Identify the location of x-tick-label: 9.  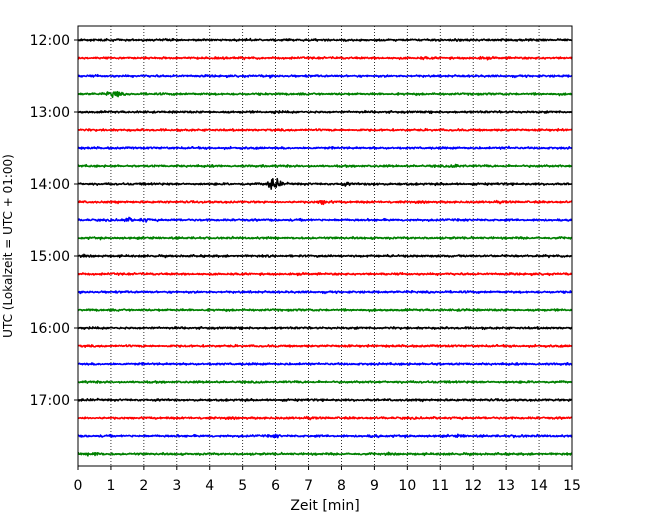
(374, 486).